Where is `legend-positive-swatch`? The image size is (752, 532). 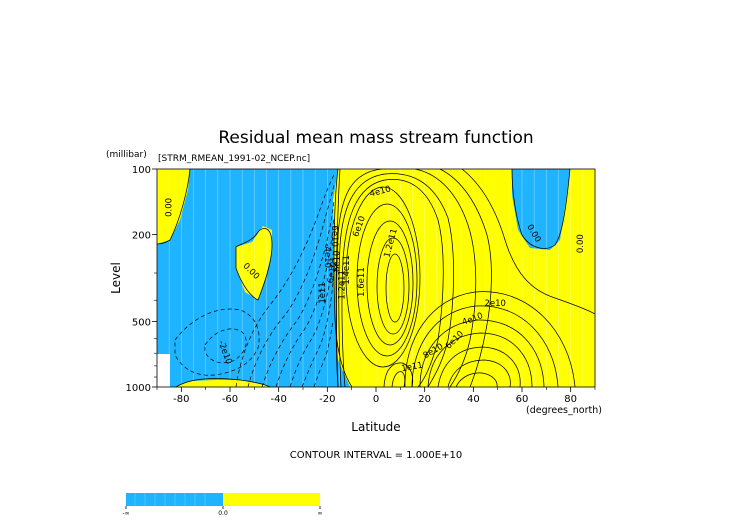 legend-positive-swatch is located at coordinates (271, 499).